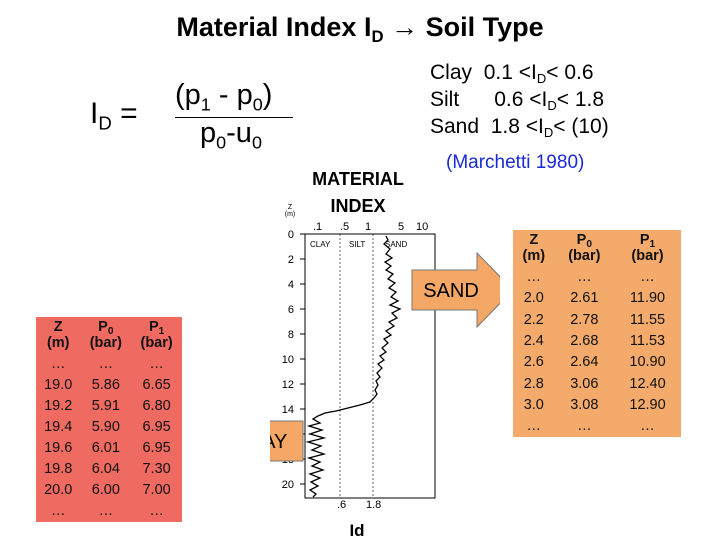 Image resolution: width=720 pixels, height=540 pixels. I want to click on table-row: 2.4 2.68 11.53, so click(594, 340).